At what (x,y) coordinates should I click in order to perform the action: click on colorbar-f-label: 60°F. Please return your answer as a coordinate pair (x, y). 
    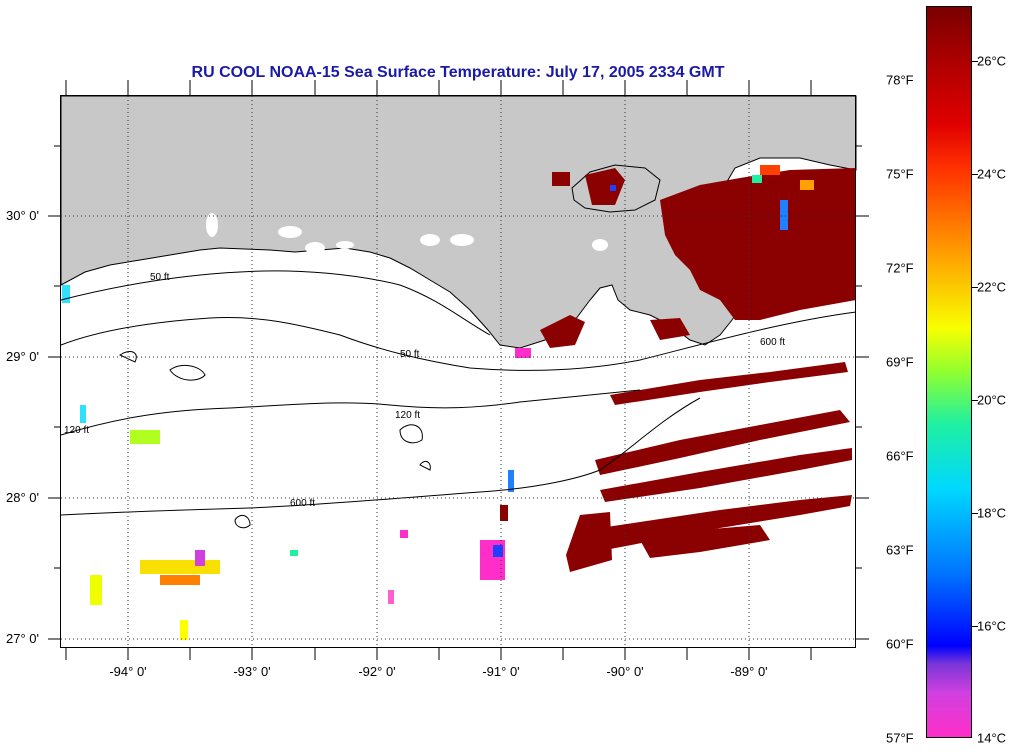
    Looking at the image, I should click on (900, 644).